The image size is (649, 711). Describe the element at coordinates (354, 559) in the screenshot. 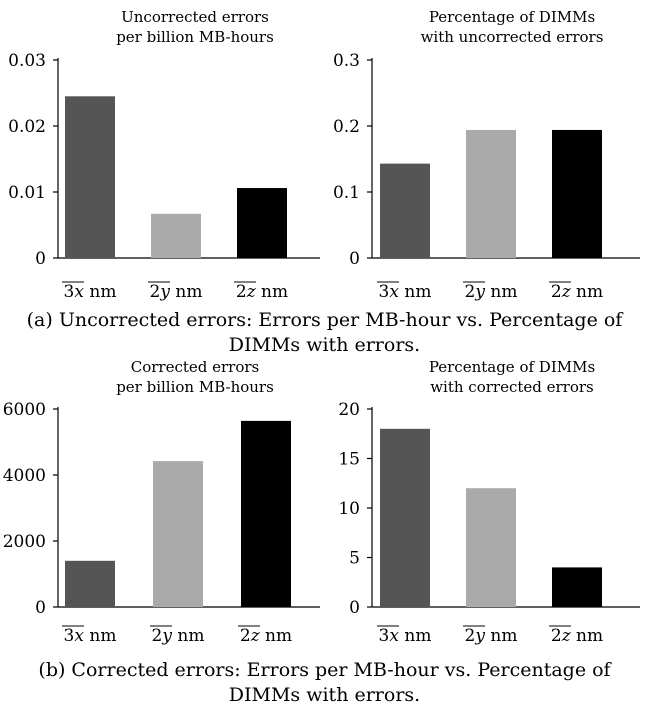

I see `y-tick-label: 5` at that location.